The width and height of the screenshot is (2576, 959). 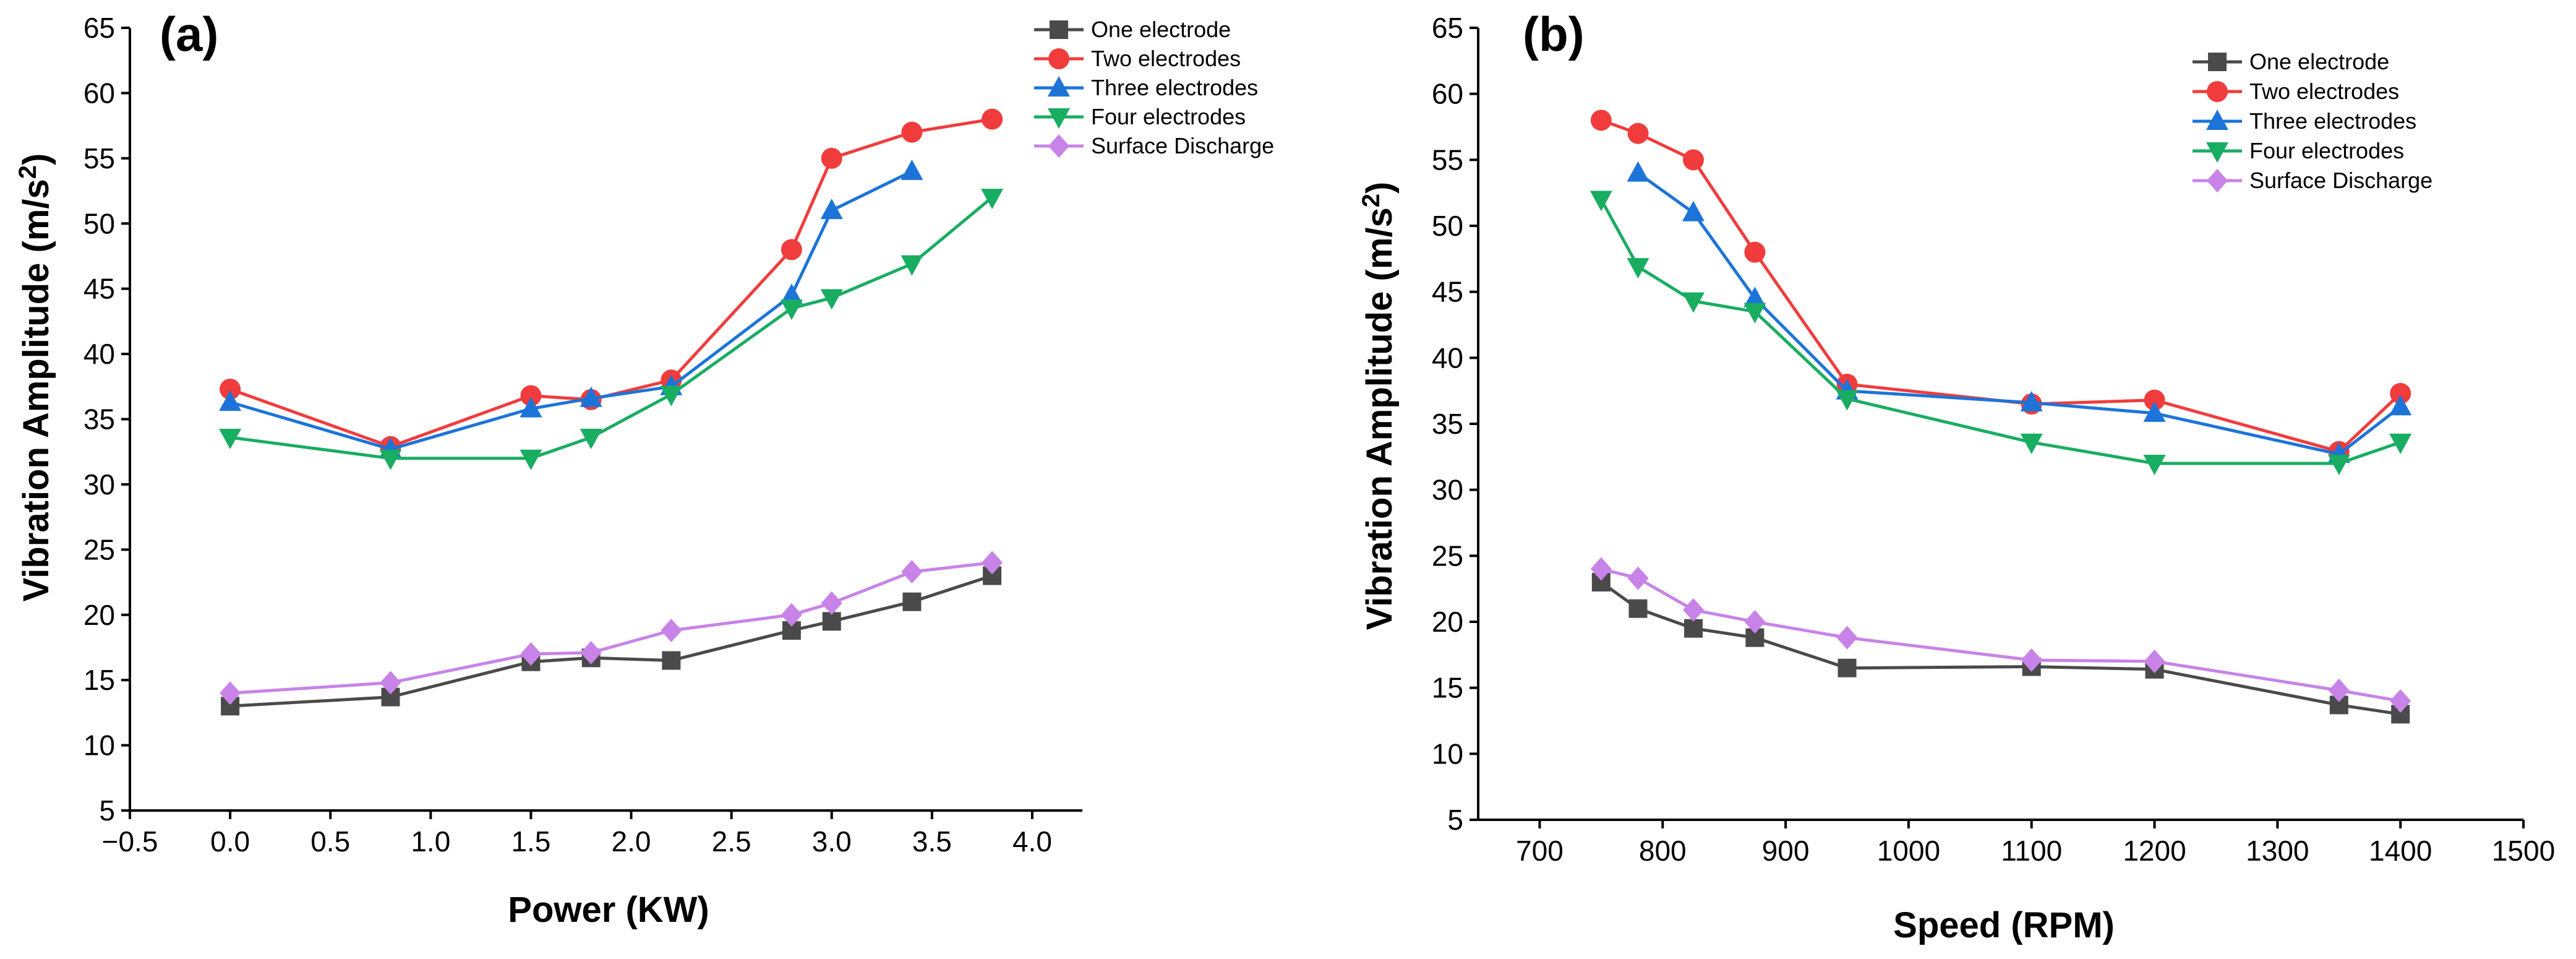 I want to click on y-tick-label: 60, so click(x=1447, y=94).